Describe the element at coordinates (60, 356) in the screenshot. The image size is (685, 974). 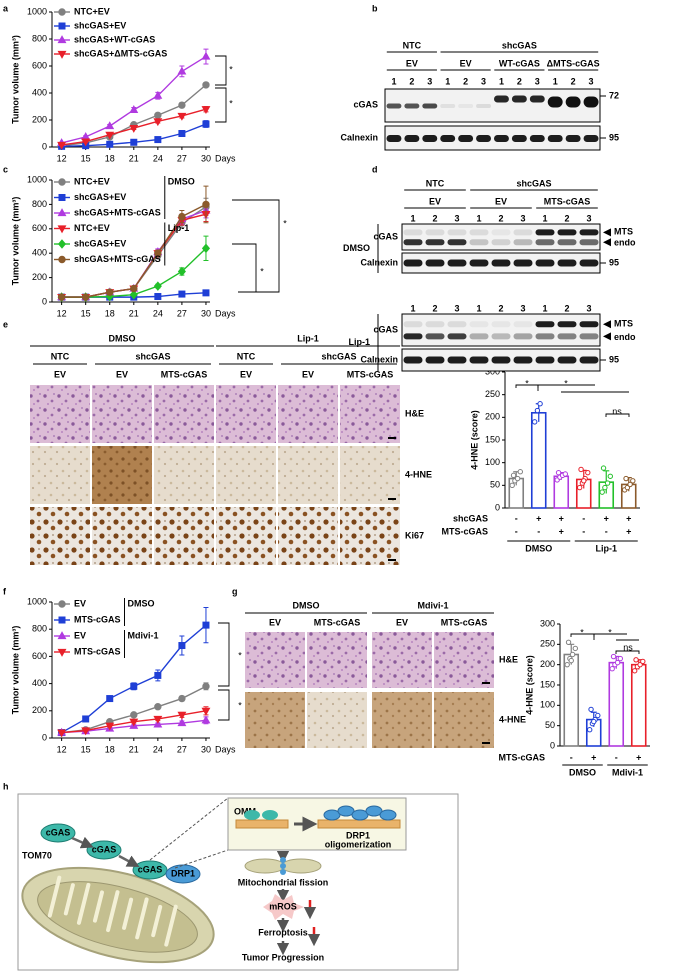
I see `cell-label: NTC` at that location.